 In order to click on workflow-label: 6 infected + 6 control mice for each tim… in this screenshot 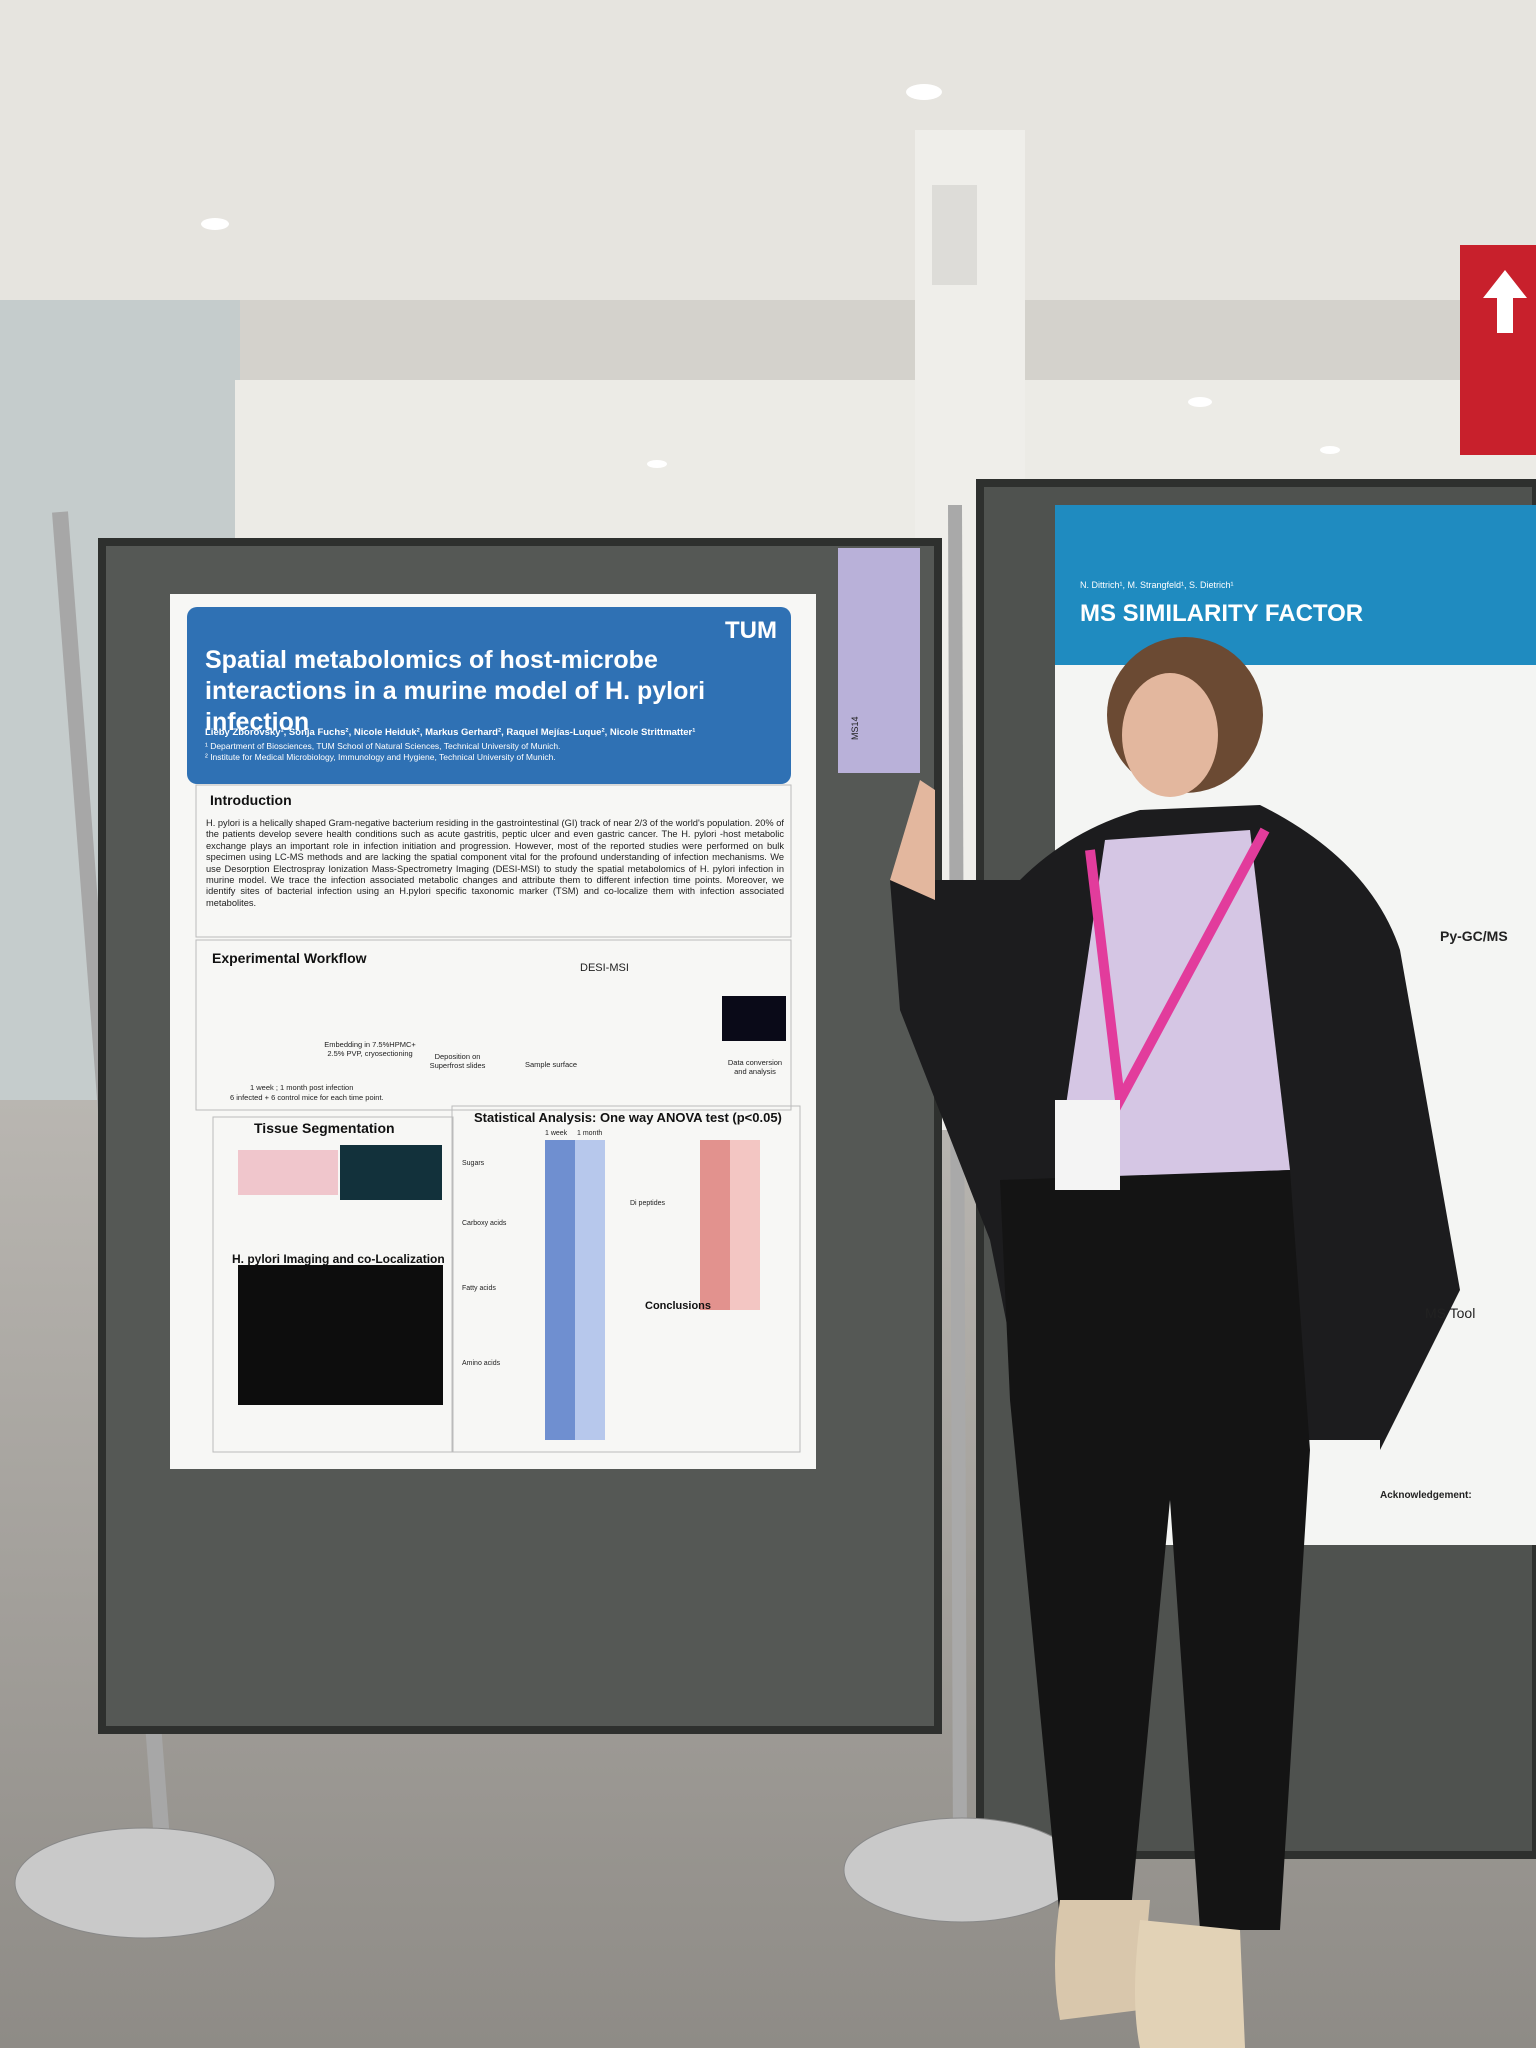, I will do `click(307, 1097)`.